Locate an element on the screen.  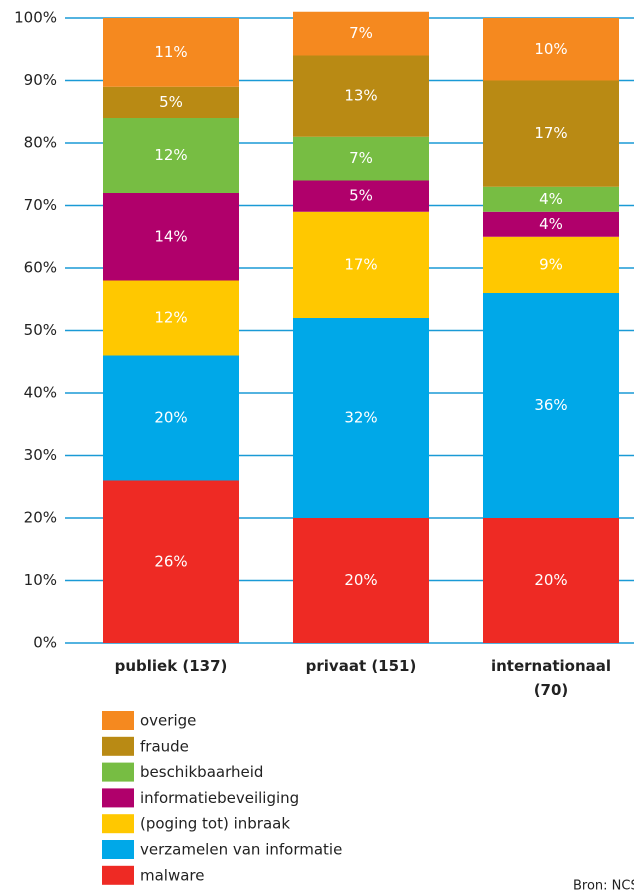
y-tick-label: 20% is located at coordinates (40, 518).